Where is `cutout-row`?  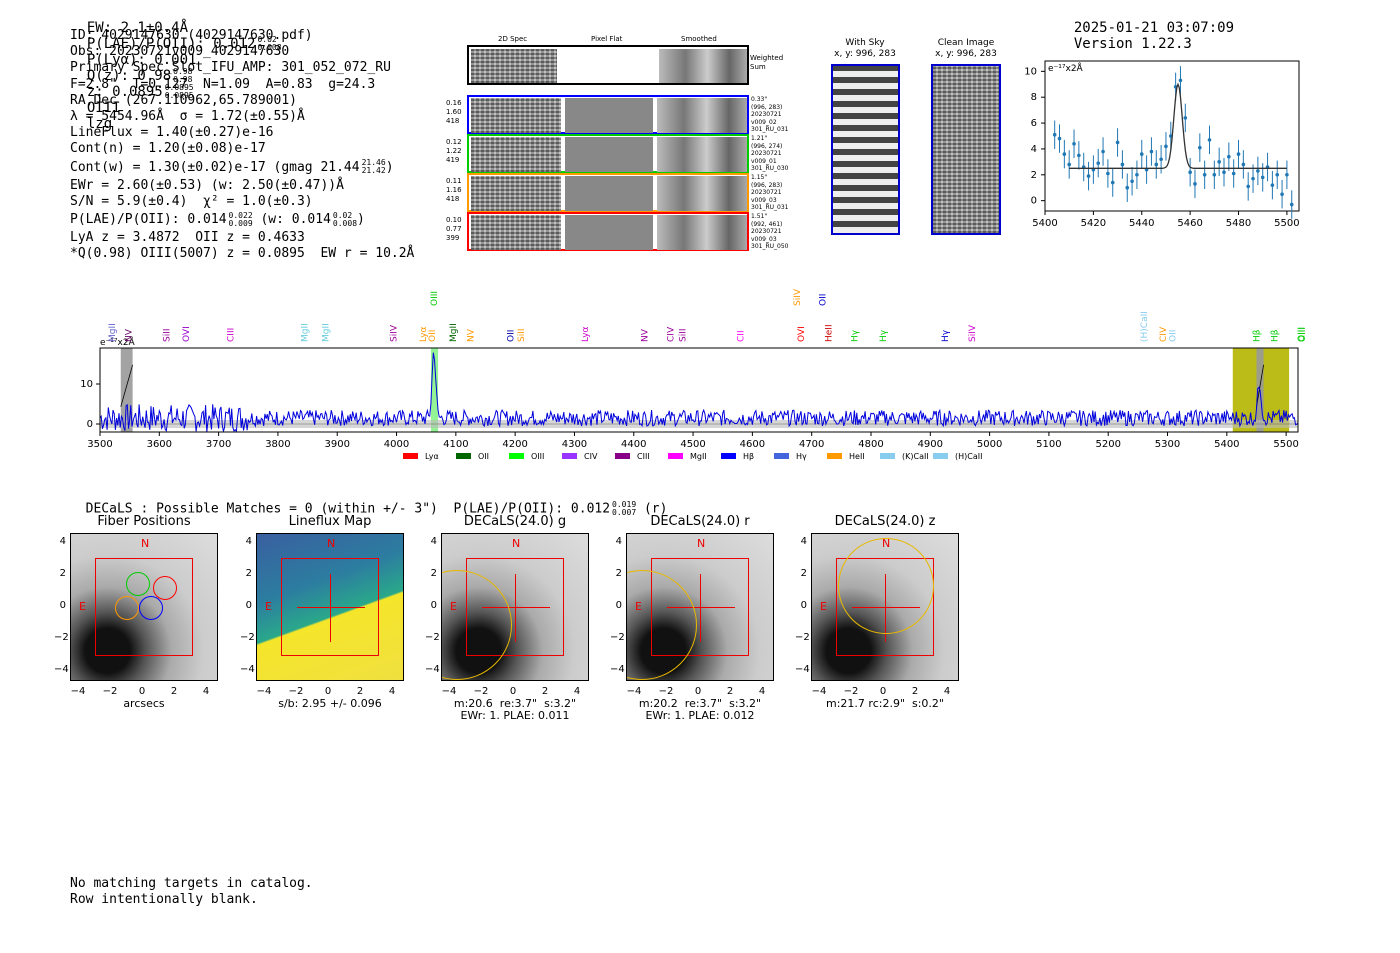 cutout-row is located at coordinates (608, 192).